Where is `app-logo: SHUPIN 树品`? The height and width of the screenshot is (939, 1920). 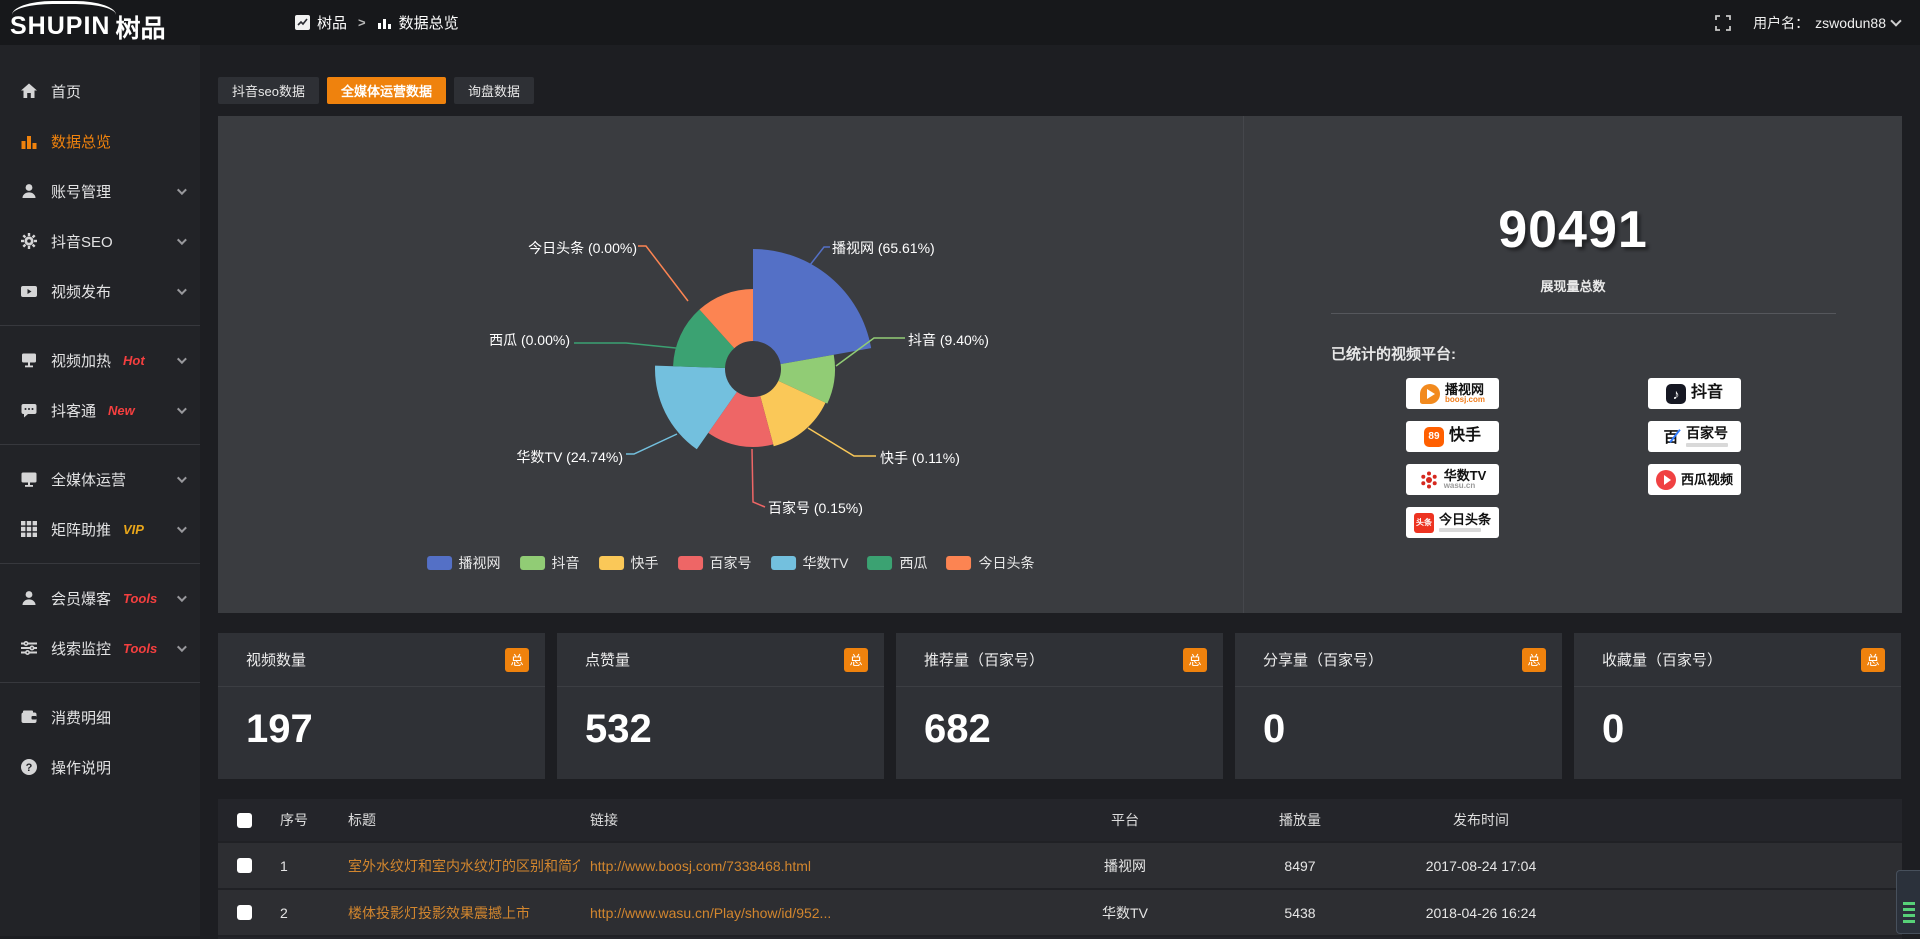 app-logo: SHUPIN 树品 is located at coordinates (100, 22).